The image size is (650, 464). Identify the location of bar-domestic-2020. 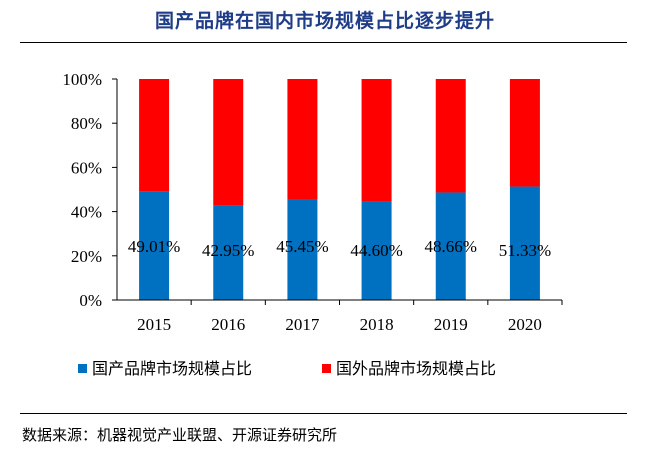
(524, 243).